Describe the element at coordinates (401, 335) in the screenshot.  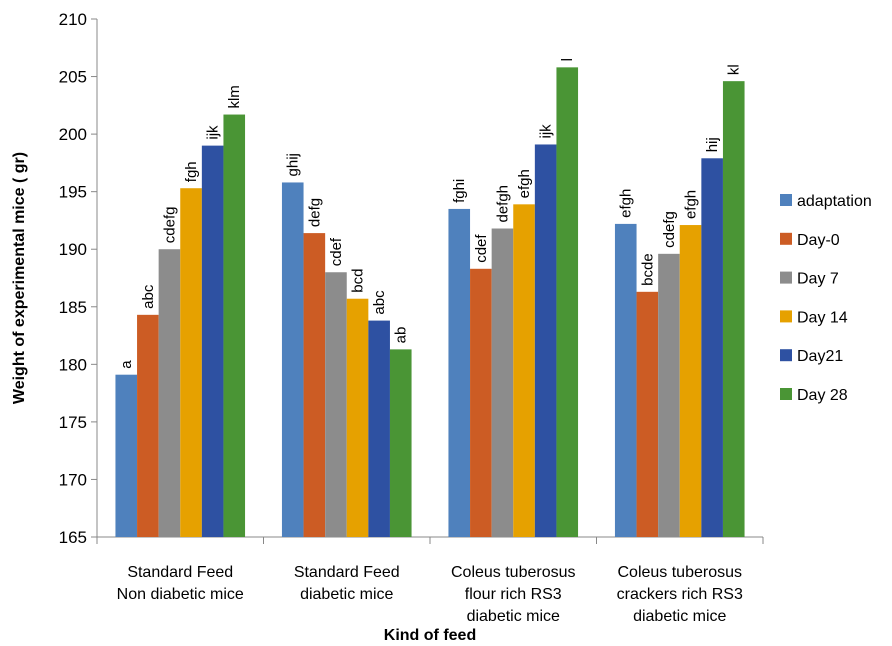
I see `bar-significance-label: ab` at that location.